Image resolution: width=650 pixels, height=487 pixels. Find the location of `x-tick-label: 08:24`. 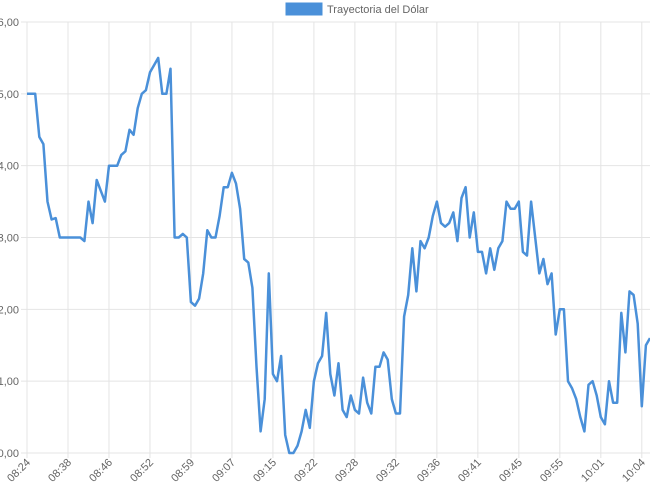

x-tick-label: 08:24 is located at coordinates (19, 471).